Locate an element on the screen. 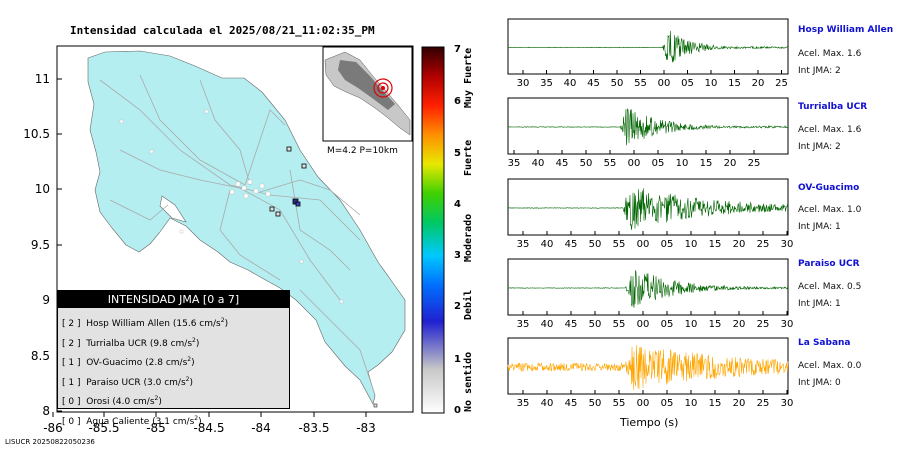  legend-row: [ 0 ] Agua Caliente (3.1 cm/s2) is located at coordinates (132, 420).